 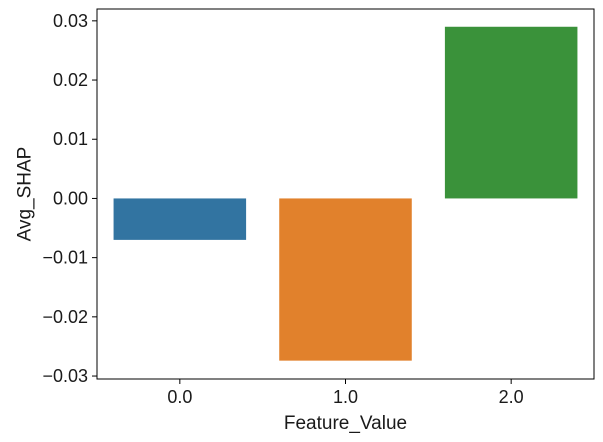 I want to click on bar-2.0, so click(x=511, y=112).